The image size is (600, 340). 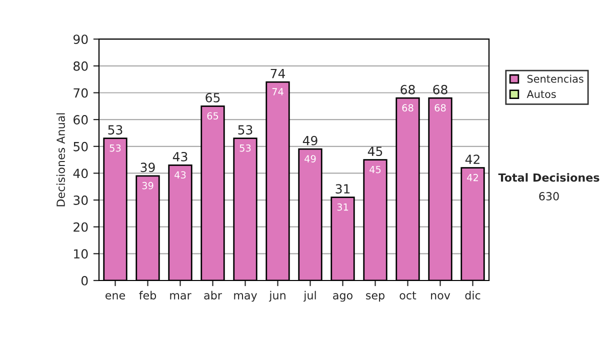 What do you see at coordinates (375, 297) in the screenshot?
I see `x-tick-label: sep` at bounding box center [375, 297].